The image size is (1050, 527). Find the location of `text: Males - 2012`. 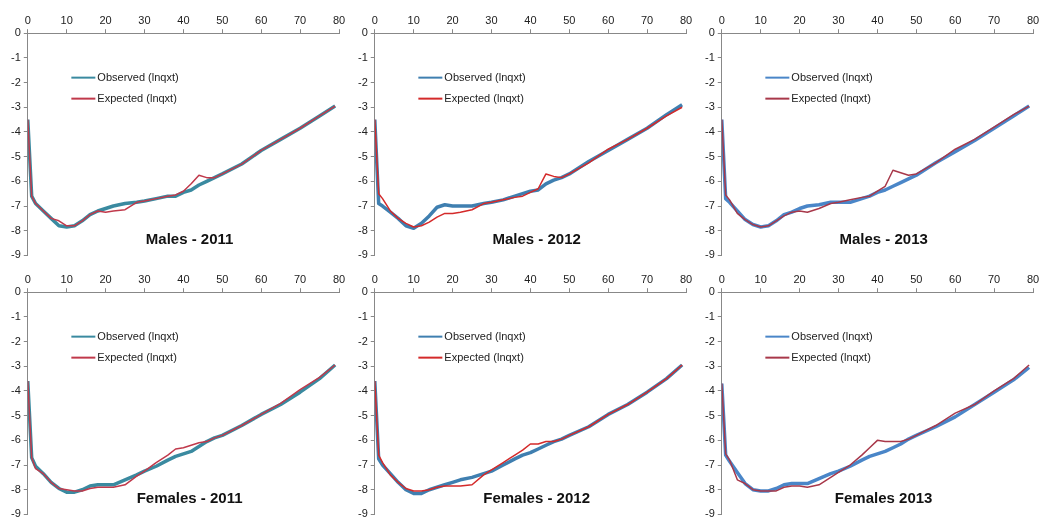

text: Males - 2012 is located at coordinates (536, 238).